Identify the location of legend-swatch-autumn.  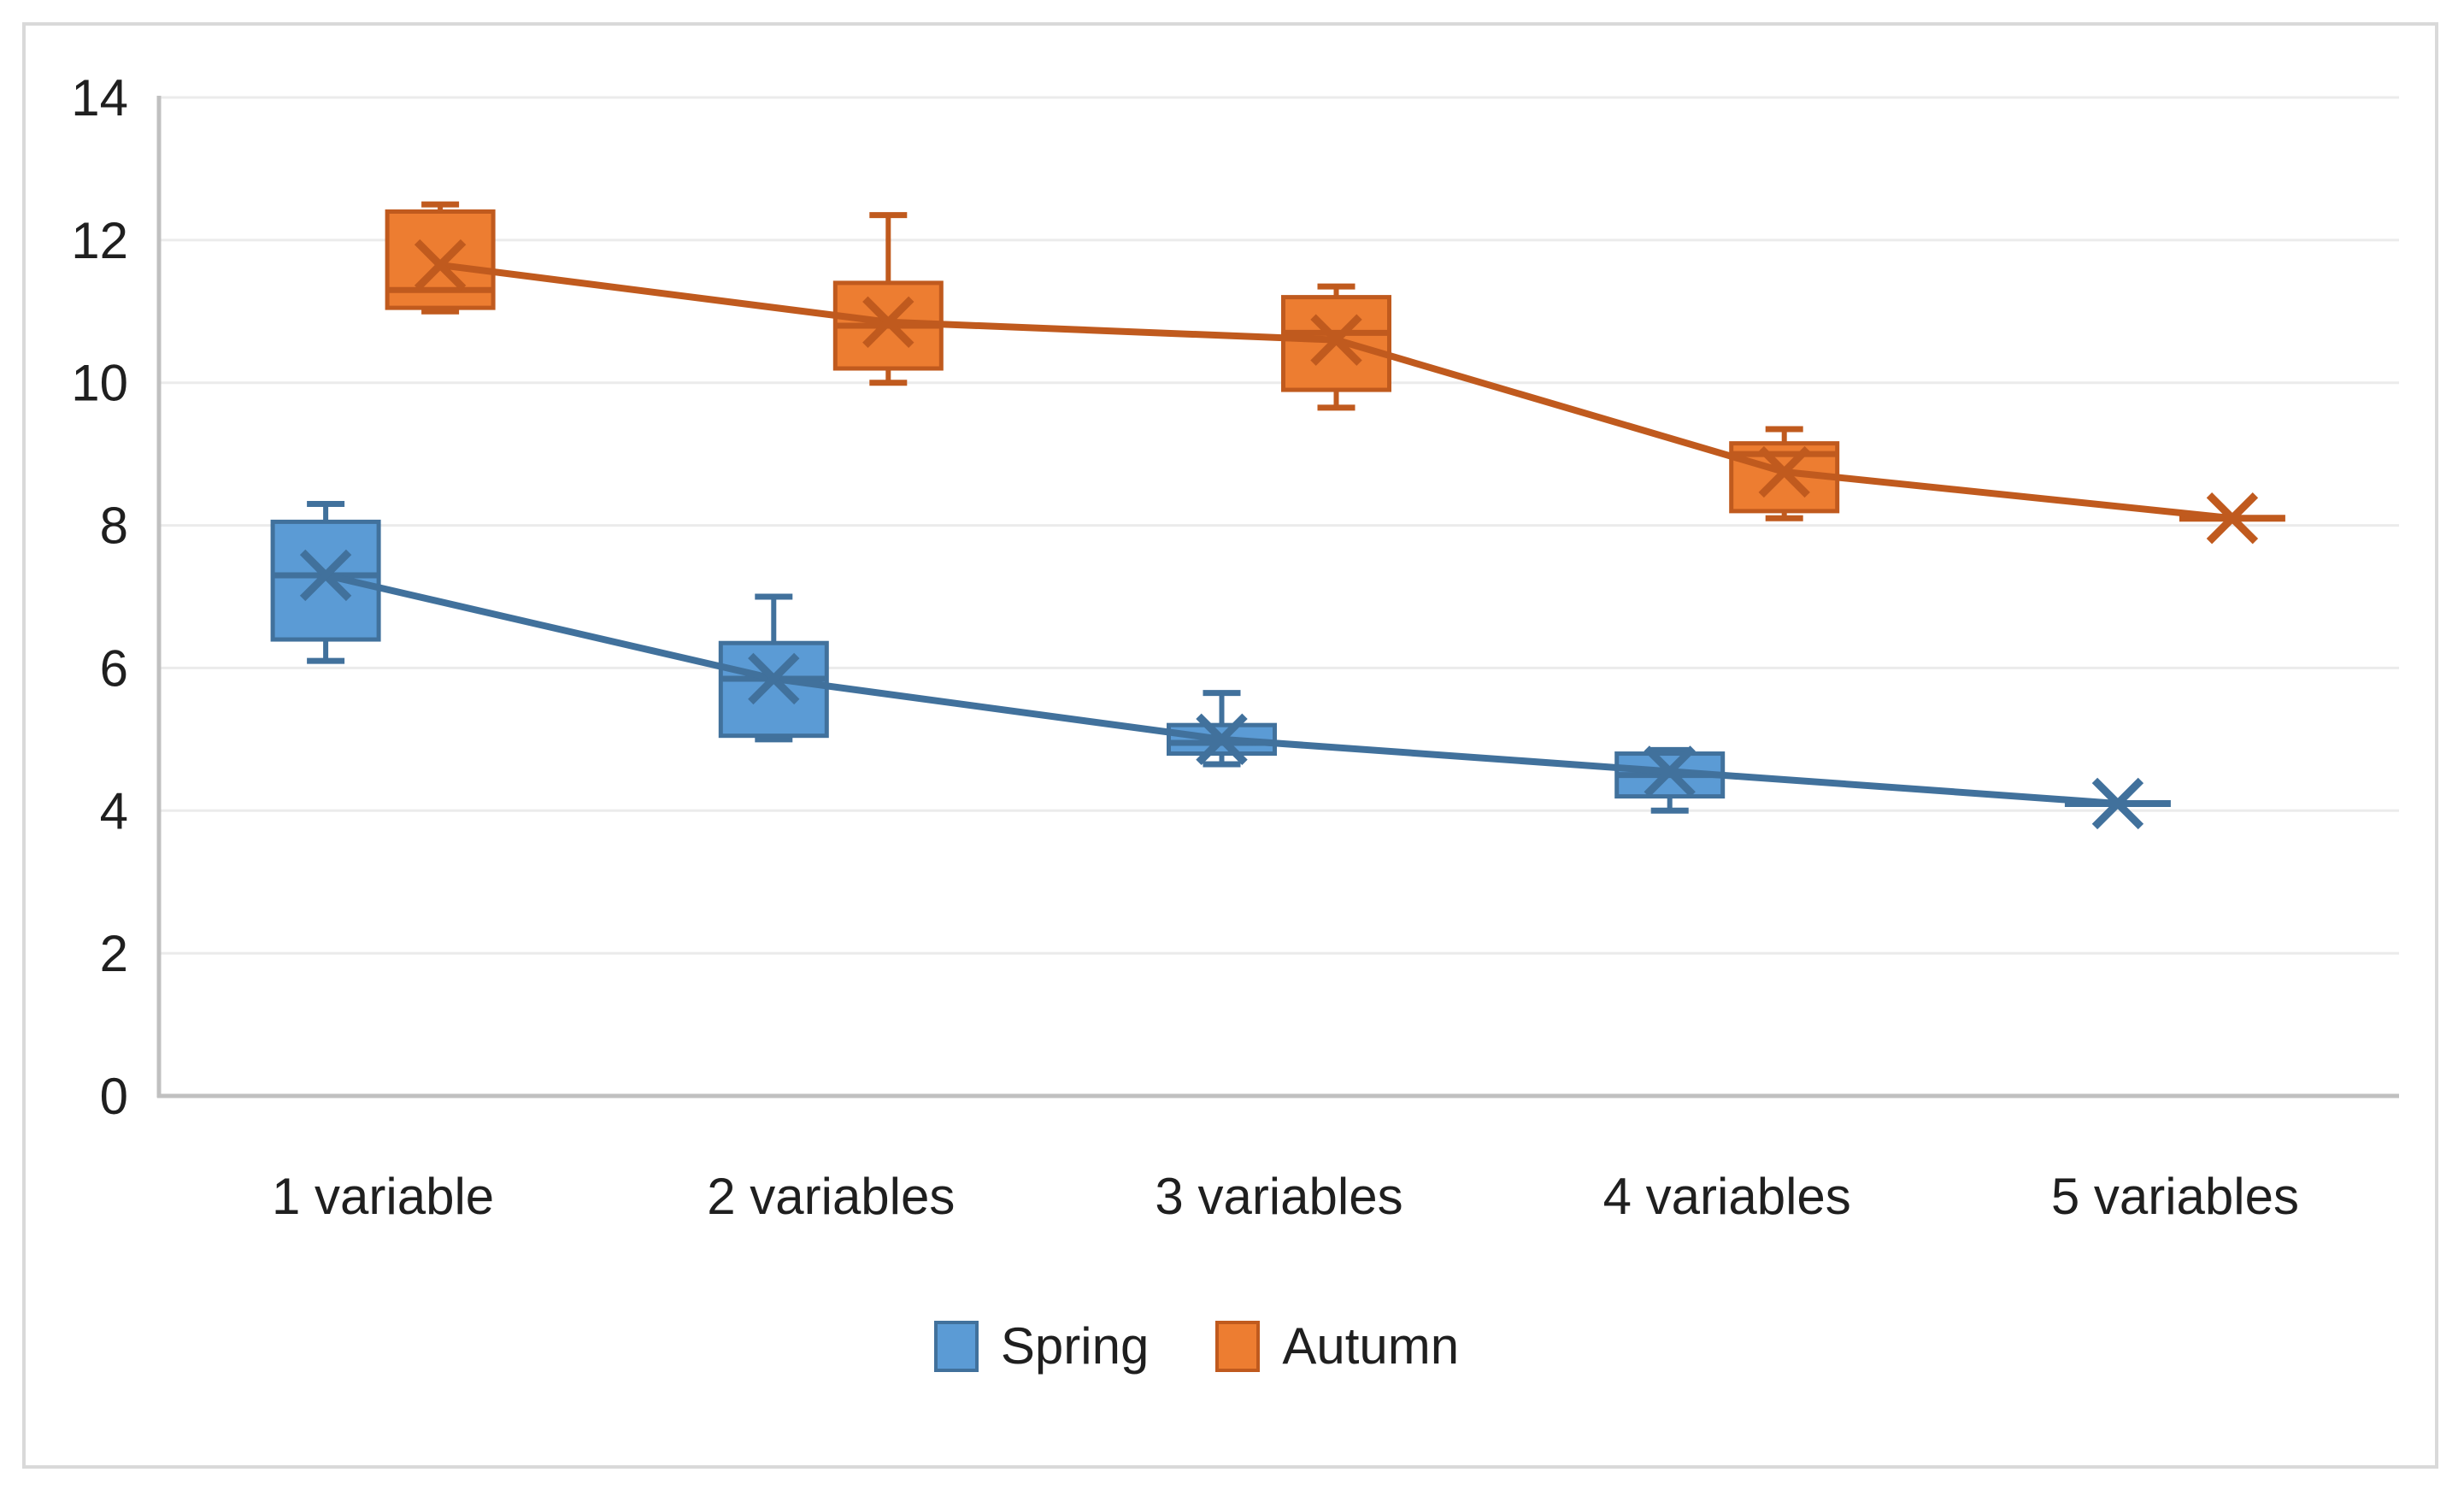
(1238, 1346).